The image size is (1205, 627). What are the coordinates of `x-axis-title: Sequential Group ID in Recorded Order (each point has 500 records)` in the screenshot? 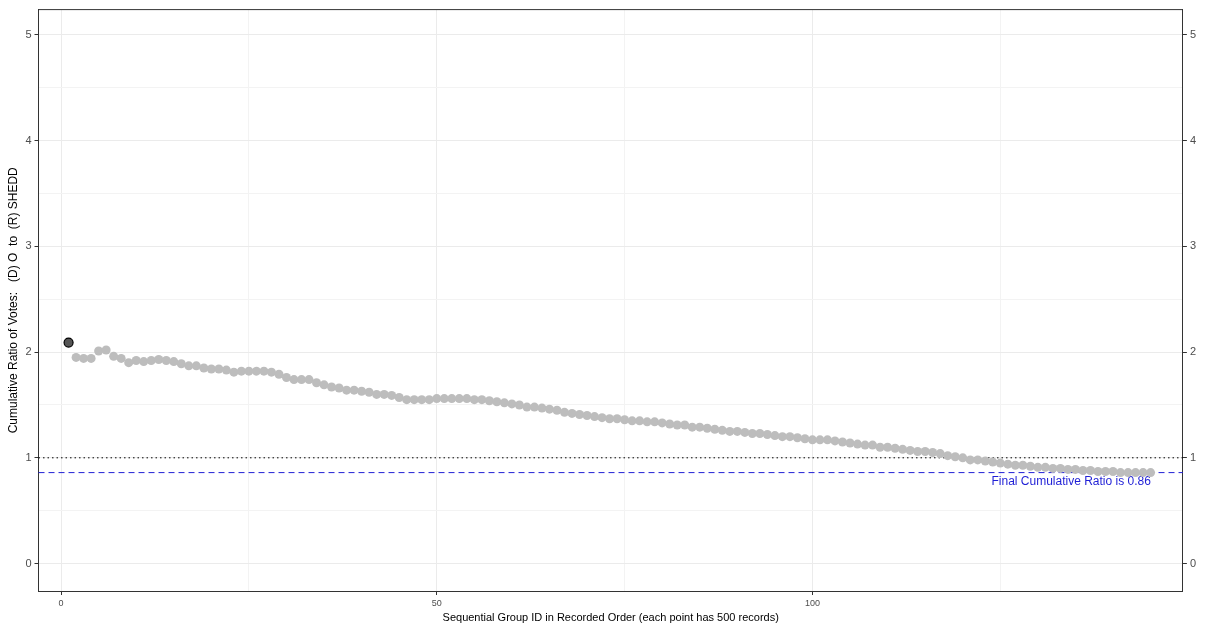 It's located at (610, 617).